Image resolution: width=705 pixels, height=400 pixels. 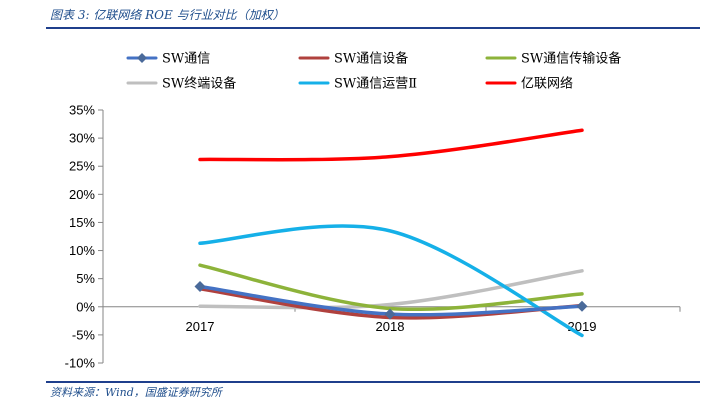 What do you see at coordinates (80, 363) in the screenshot?
I see `y-tick-label: -10%` at bounding box center [80, 363].